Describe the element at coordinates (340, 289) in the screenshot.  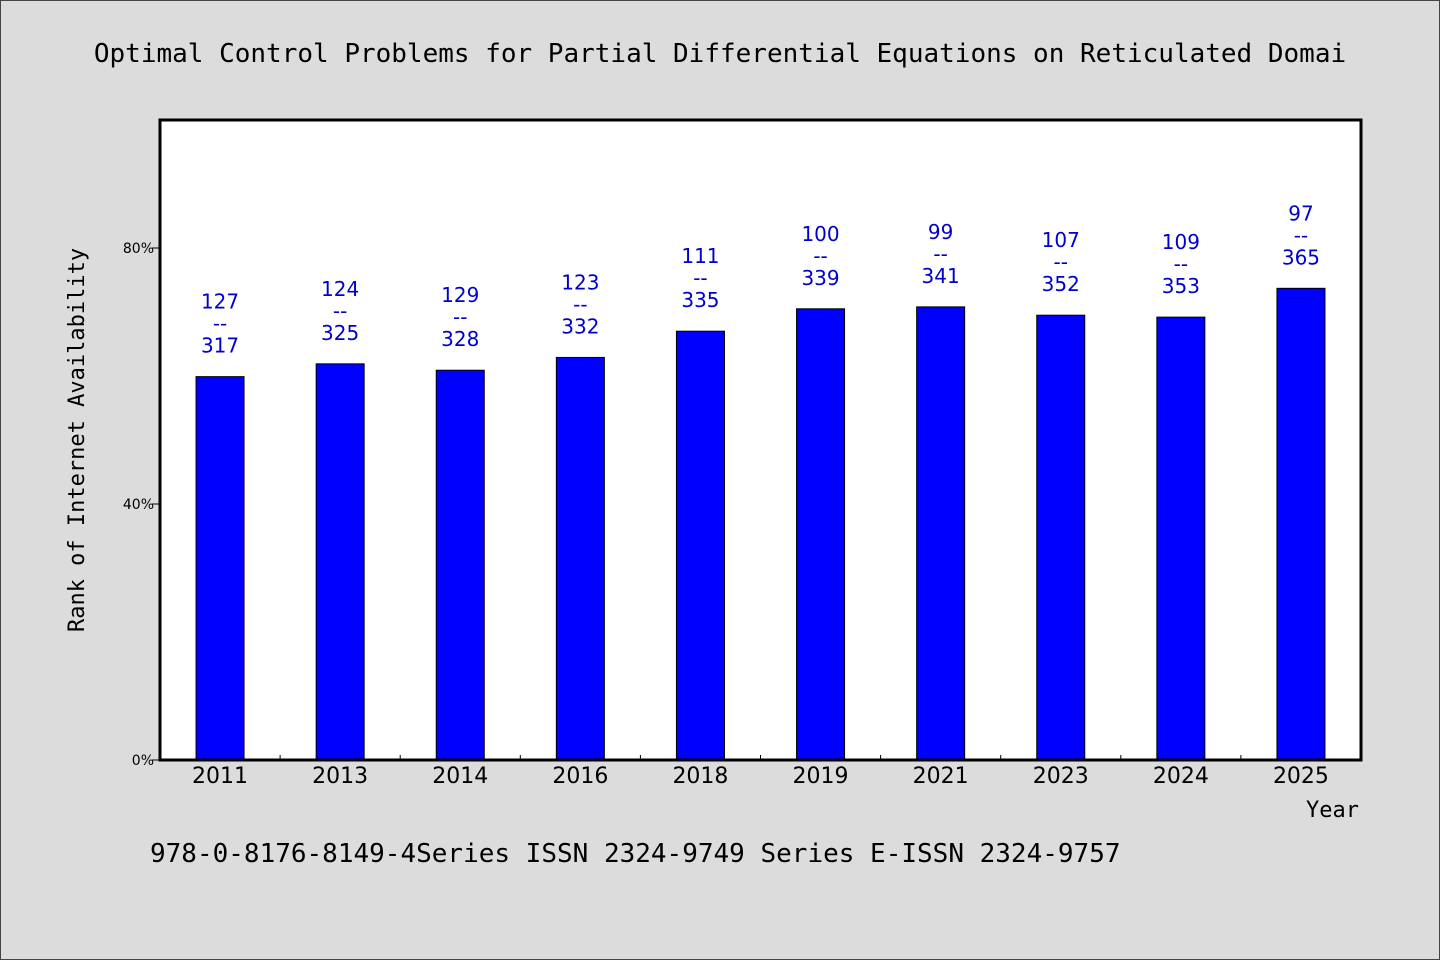
I see `data-label: 124` at that location.